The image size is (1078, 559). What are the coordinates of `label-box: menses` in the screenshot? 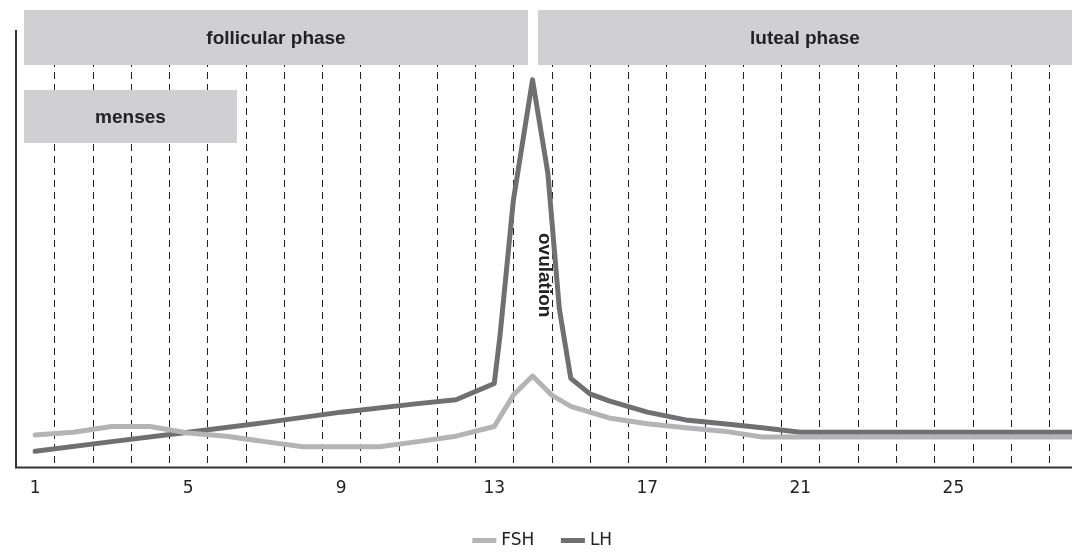 It's located at (130, 116).